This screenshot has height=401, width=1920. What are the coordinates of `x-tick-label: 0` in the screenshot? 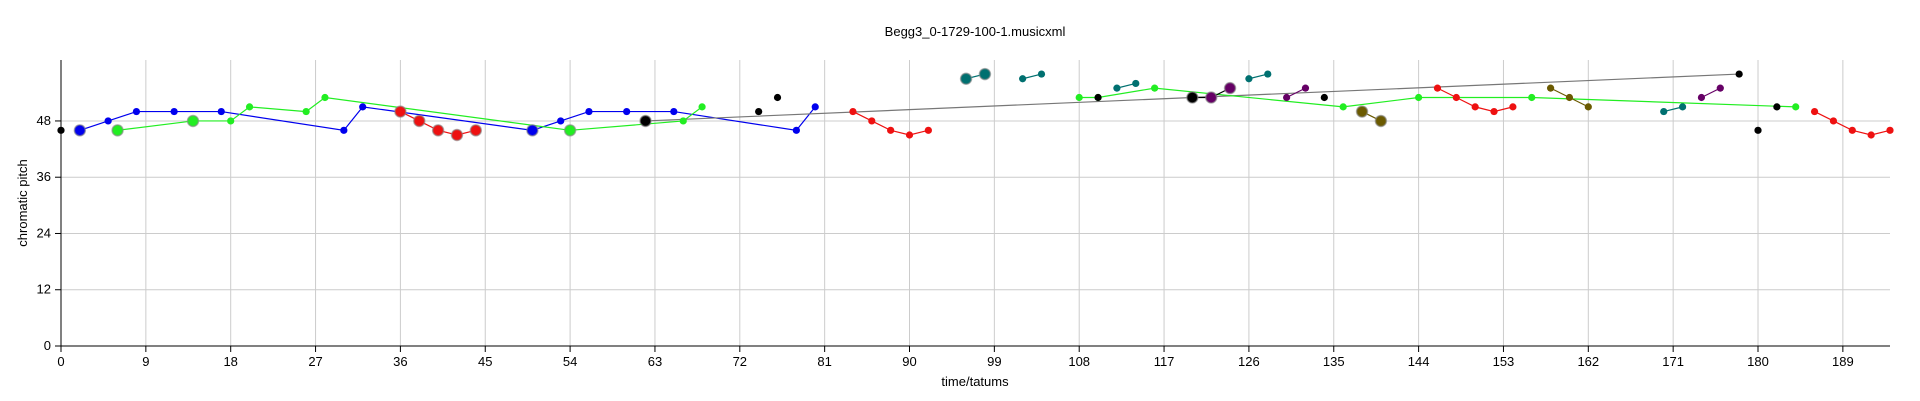 It's located at (60, 361).